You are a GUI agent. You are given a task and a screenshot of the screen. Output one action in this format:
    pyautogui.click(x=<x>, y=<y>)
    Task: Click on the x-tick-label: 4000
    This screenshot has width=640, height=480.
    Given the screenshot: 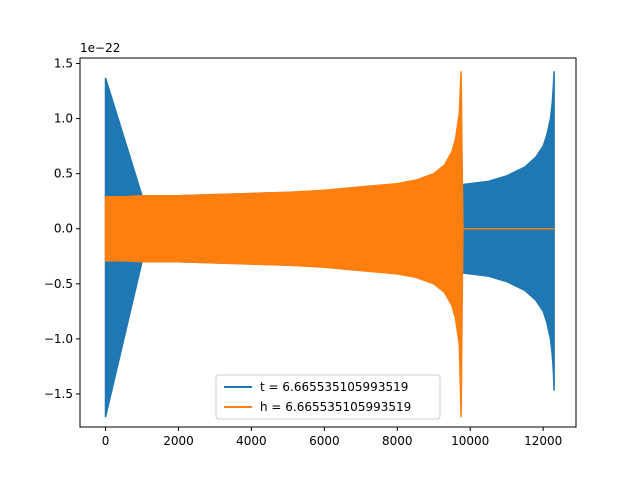 What is the action you would take?
    pyautogui.click(x=251, y=441)
    